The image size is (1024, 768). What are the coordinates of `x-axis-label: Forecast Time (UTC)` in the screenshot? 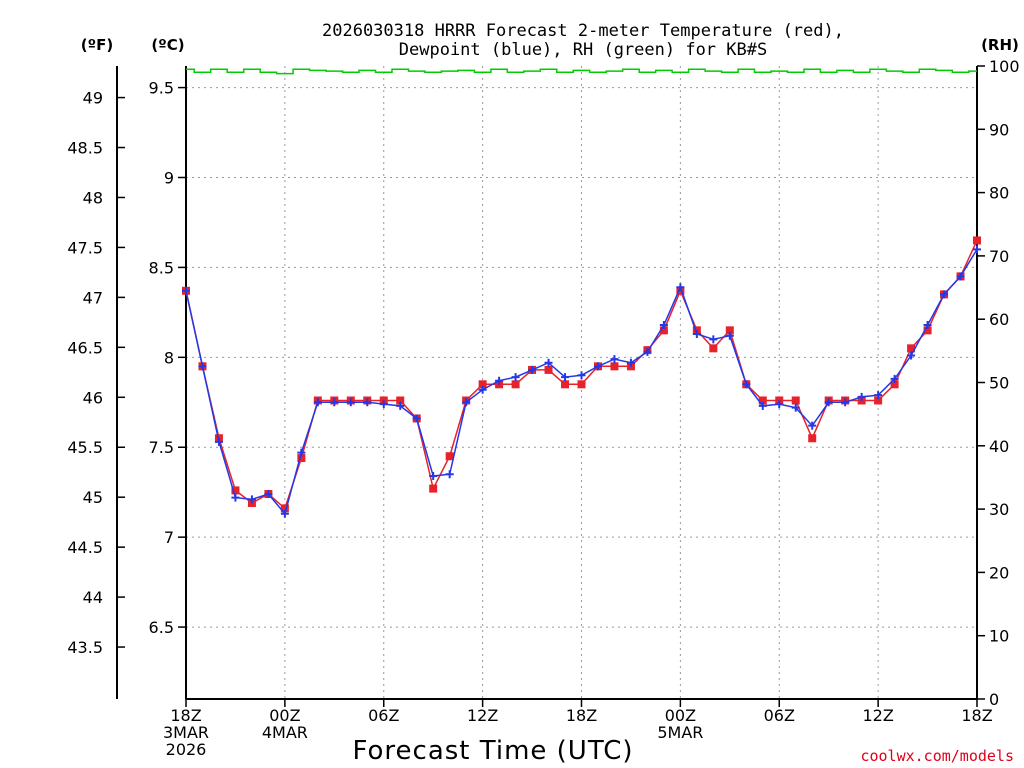 It's located at (492, 751).